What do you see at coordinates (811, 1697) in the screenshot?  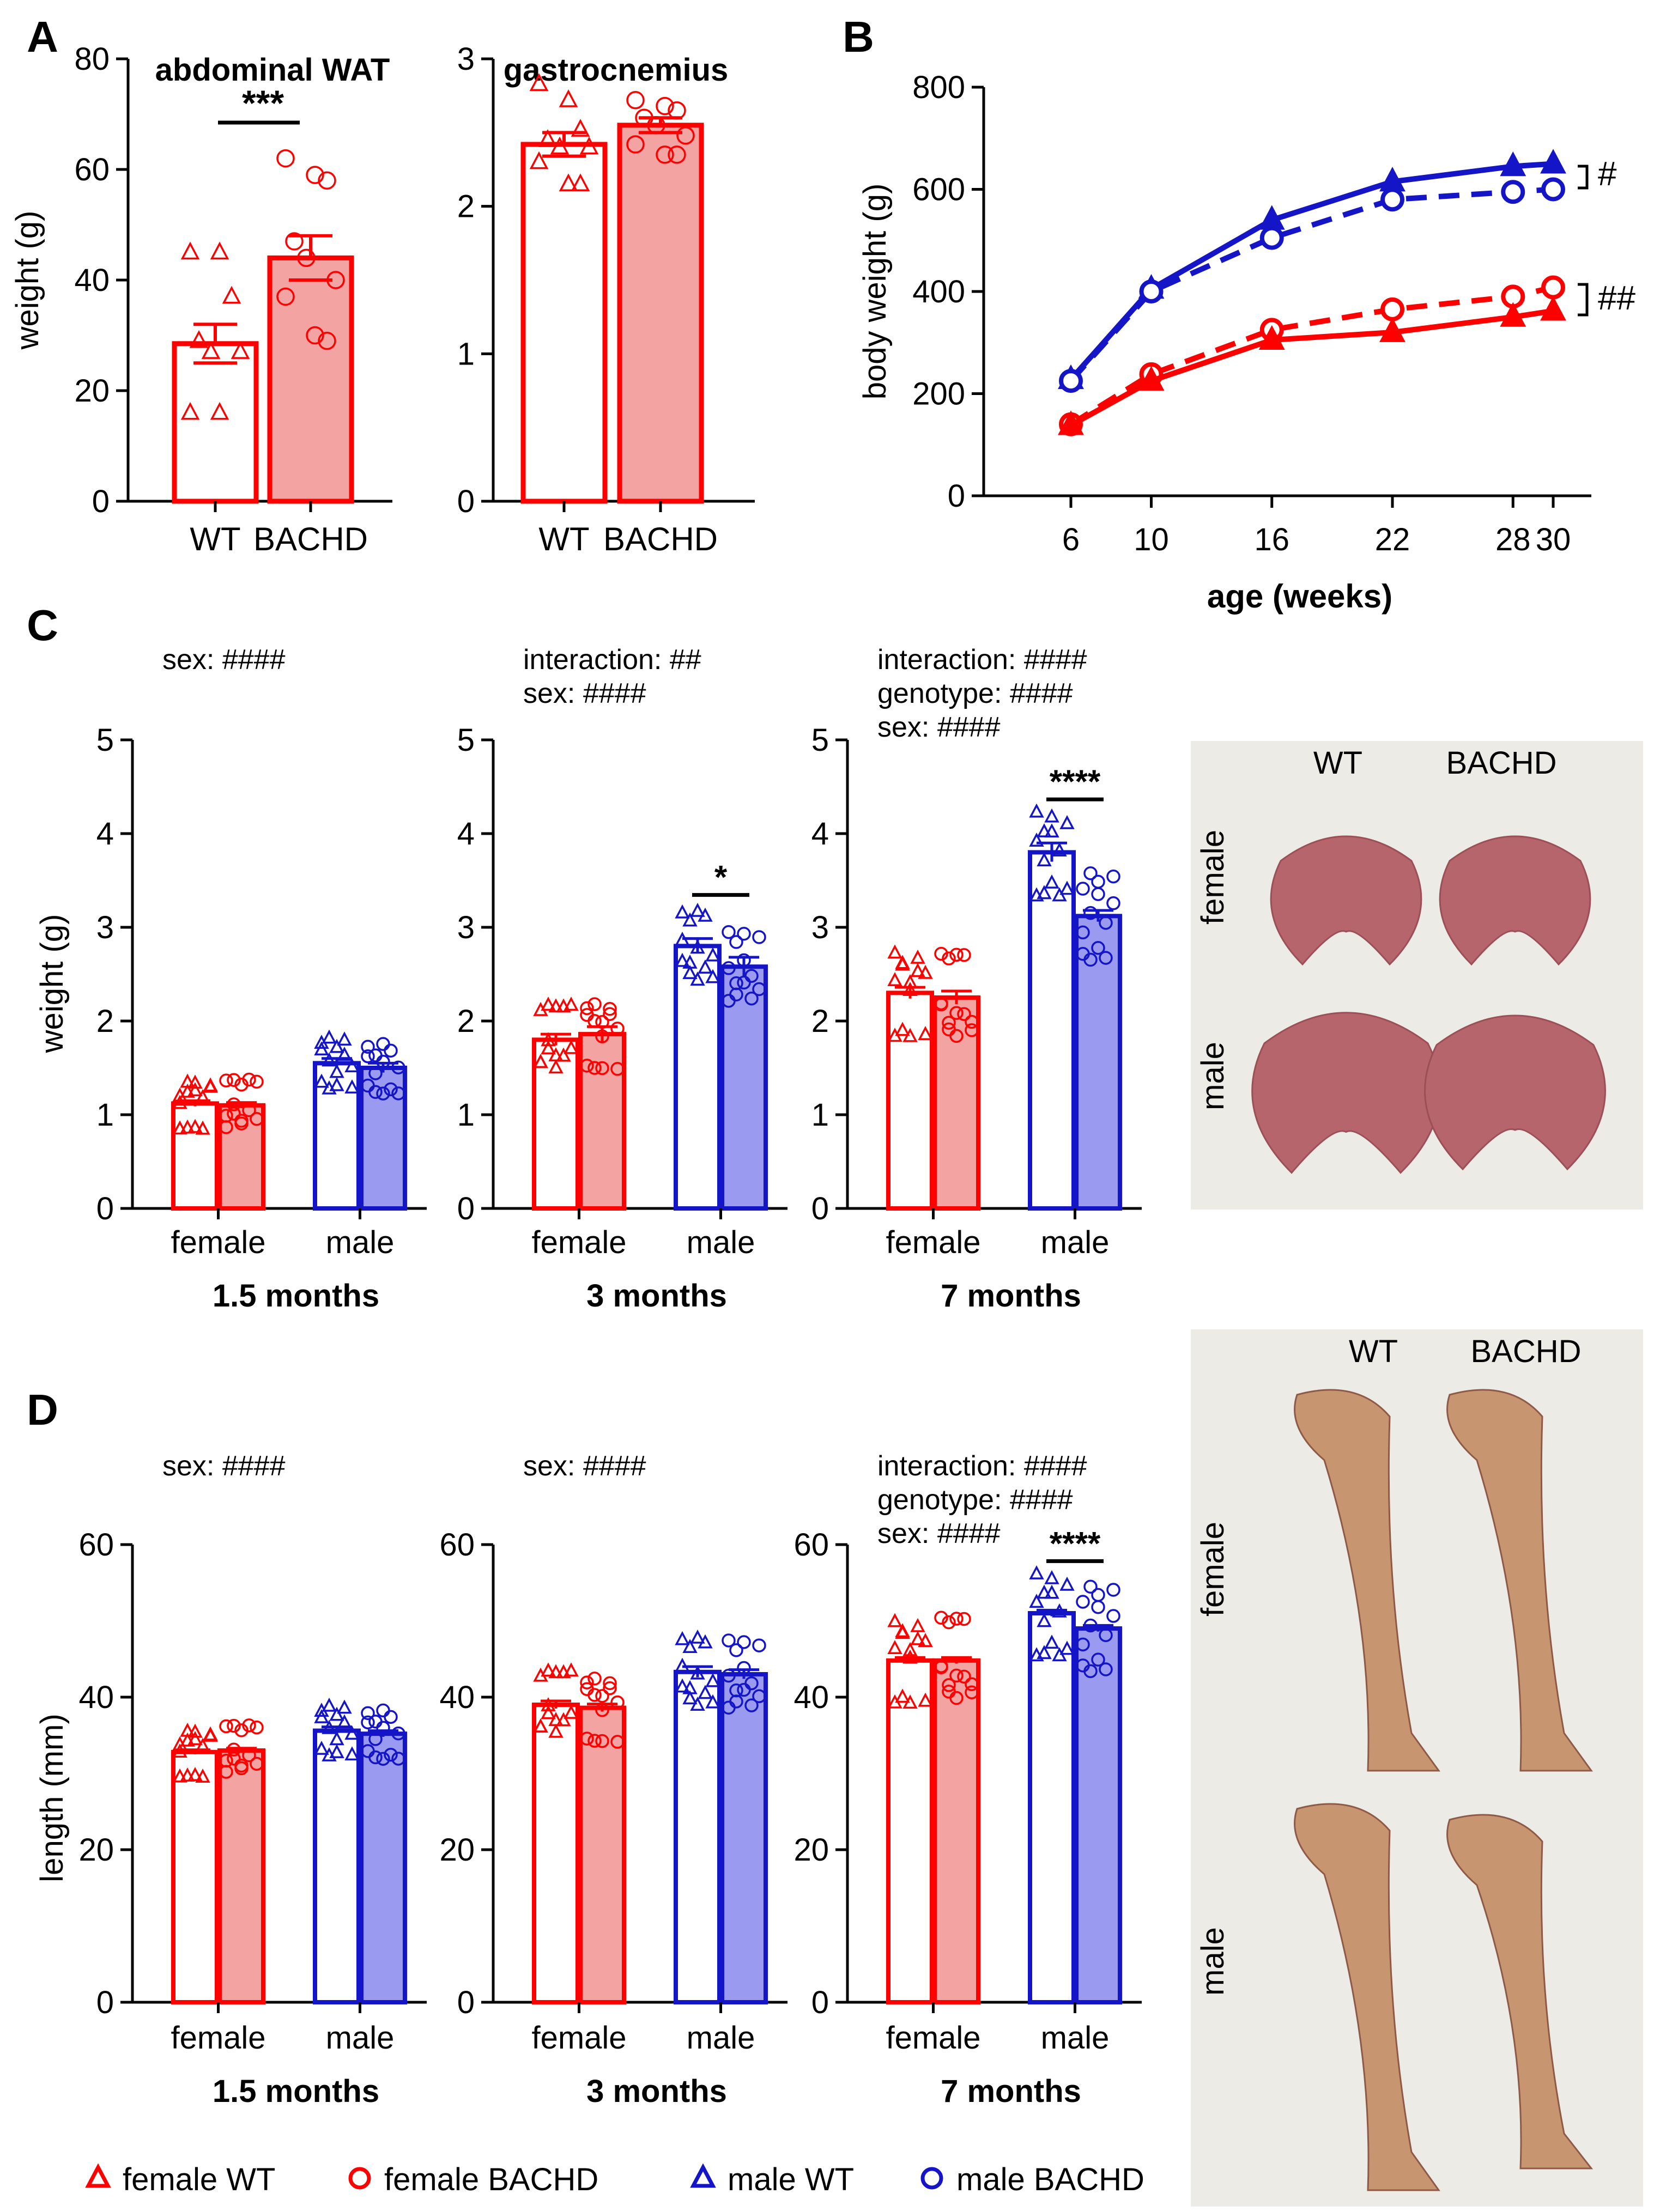 I see `panel-d-y-axis-tick-label: 40` at bounding box center [811, 1697].